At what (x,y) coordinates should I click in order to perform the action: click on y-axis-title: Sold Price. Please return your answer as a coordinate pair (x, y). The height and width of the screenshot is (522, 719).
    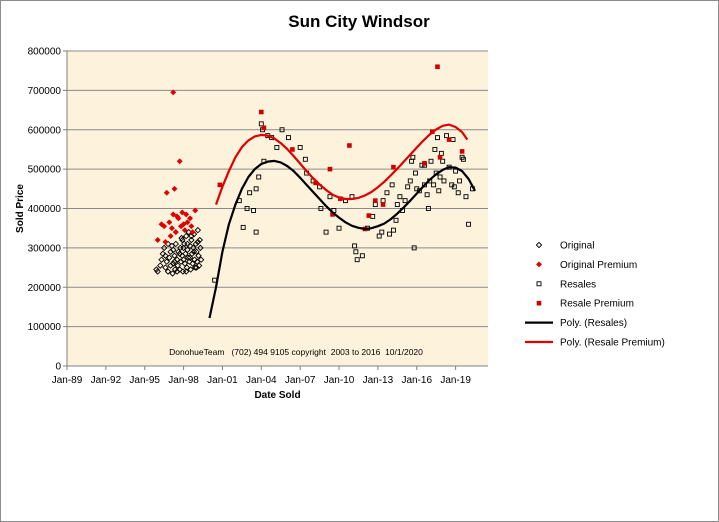
    Looking at the image, I should click on (20, 208).